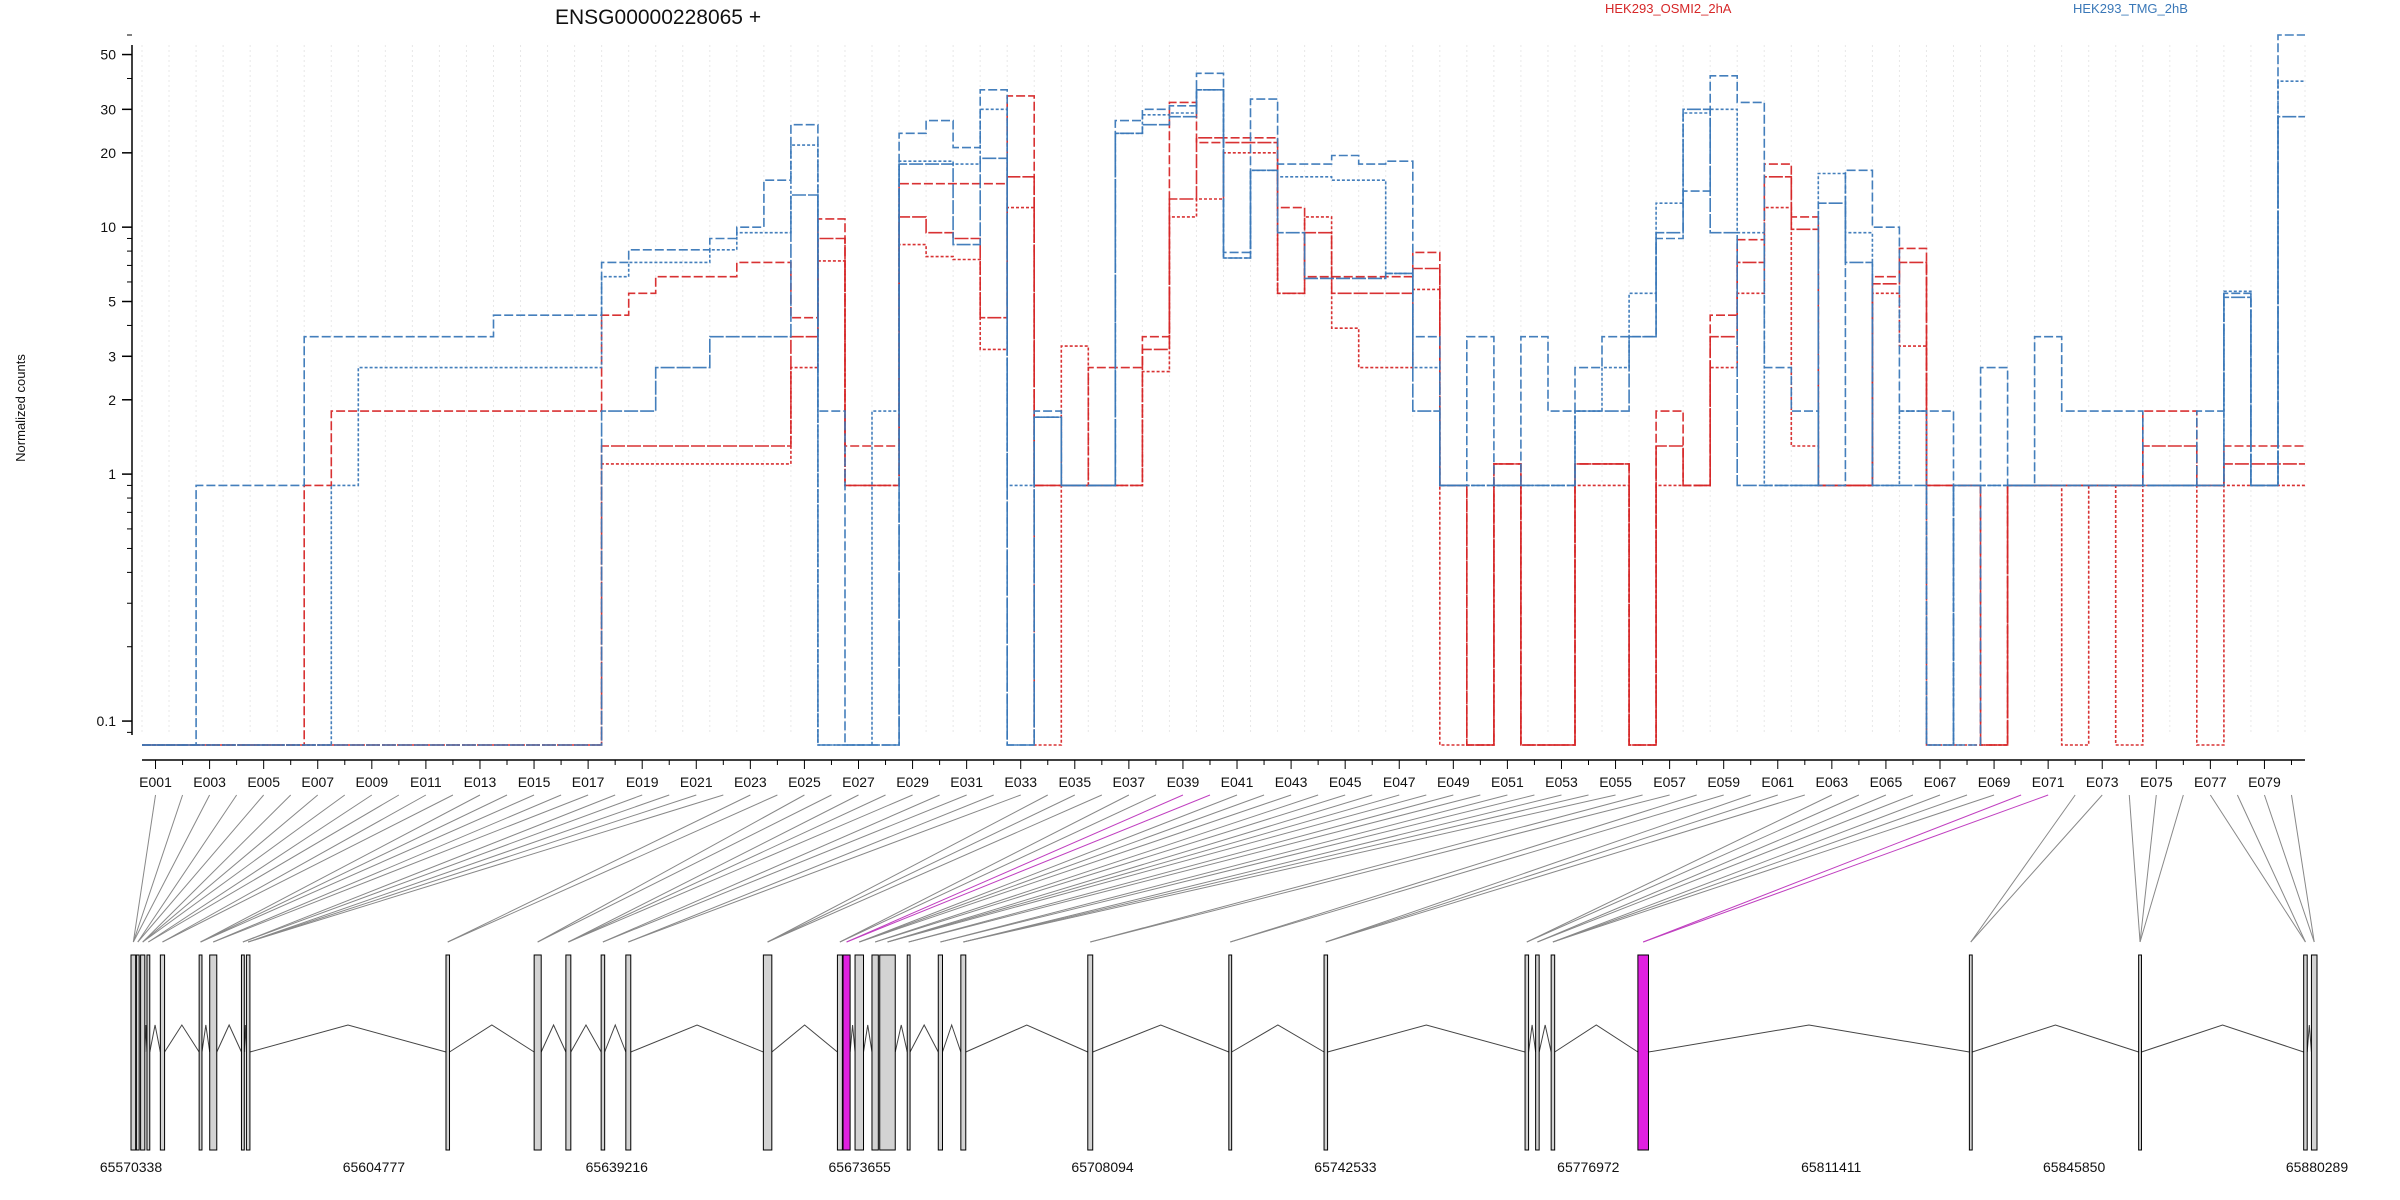  I want to click on gene-model, so click(1224, 1052).